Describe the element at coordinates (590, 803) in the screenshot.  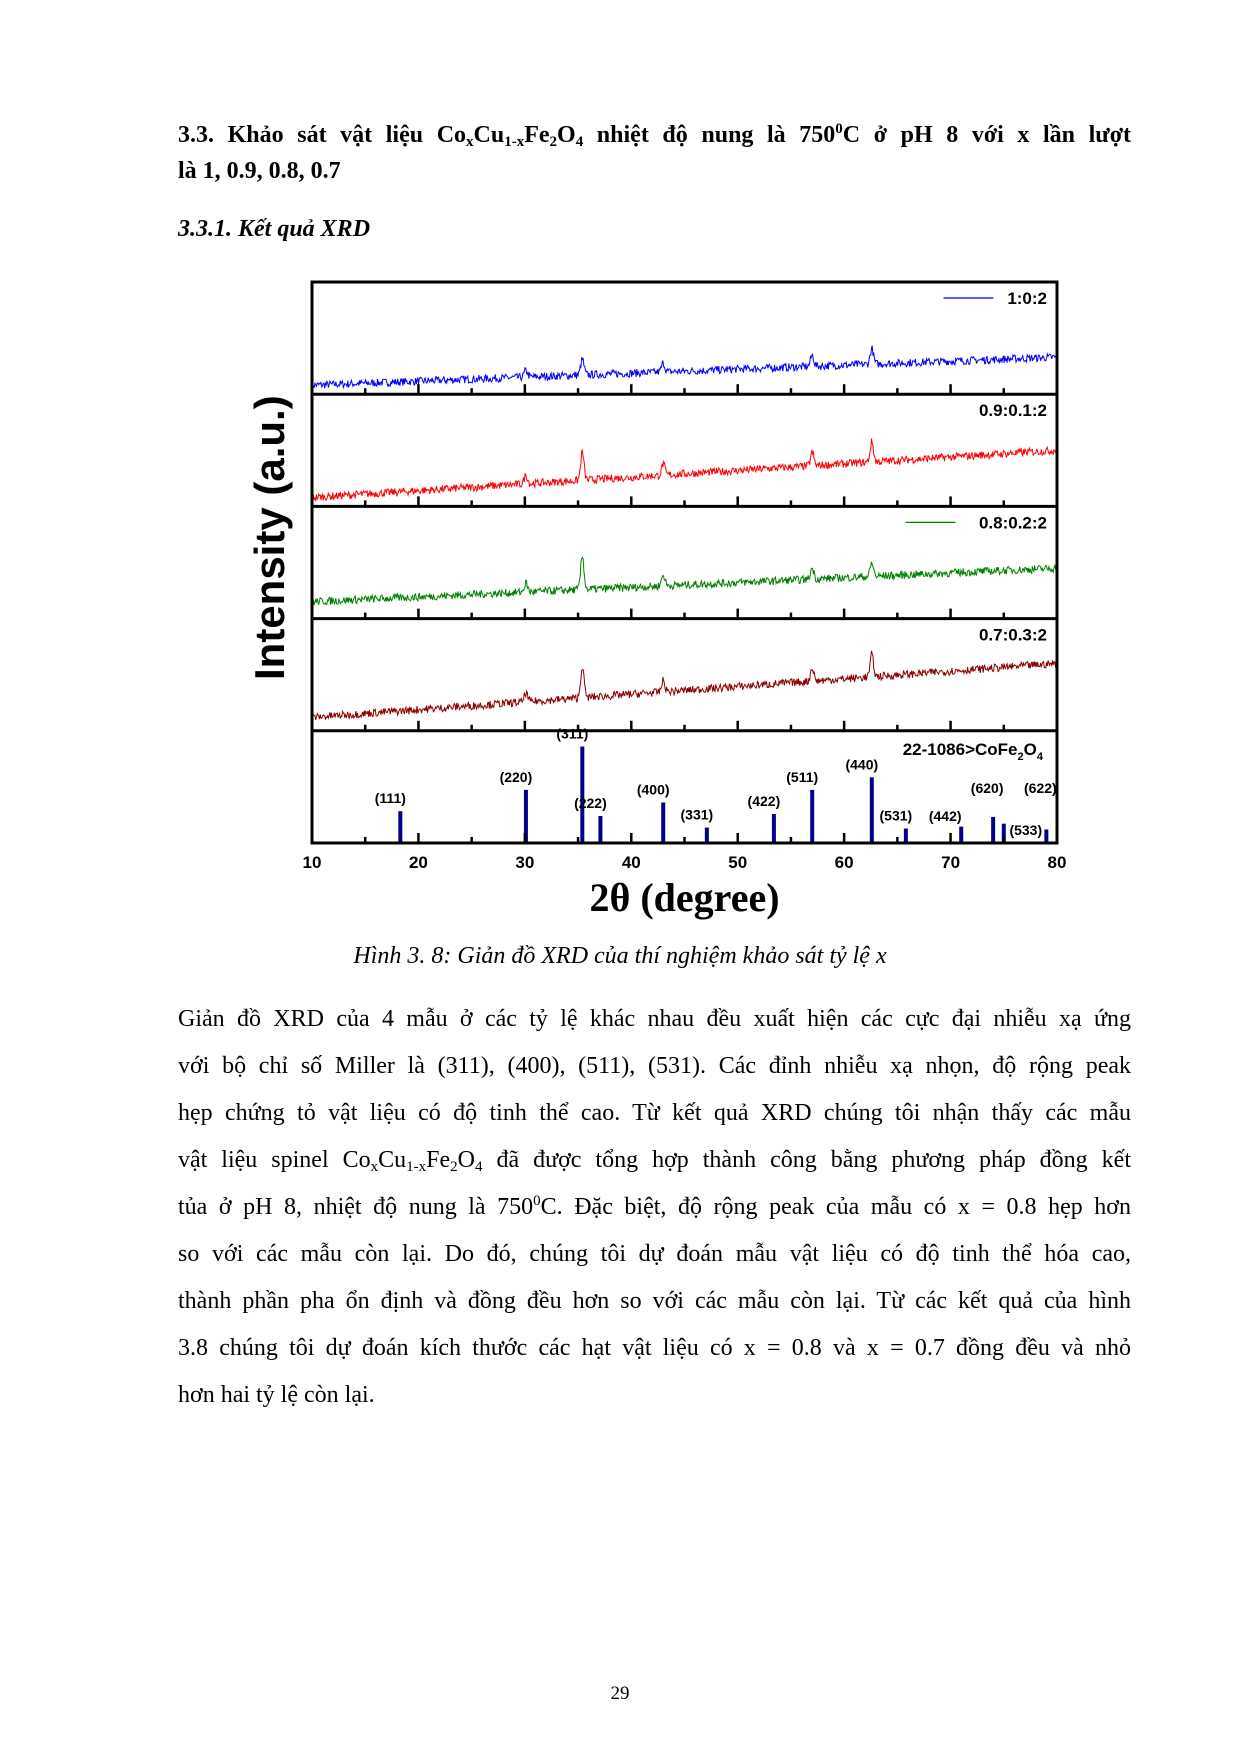
I see `reference-hkl-label: (222)` at that location.